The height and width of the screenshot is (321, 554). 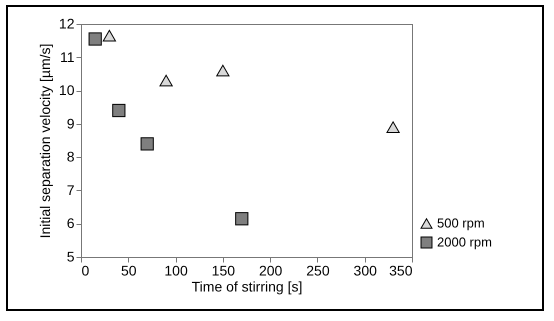 What do you see at coordinates (176, 270) in the screenshot?
I see `x-tick-label: 100` at bounding box center [176, 270].